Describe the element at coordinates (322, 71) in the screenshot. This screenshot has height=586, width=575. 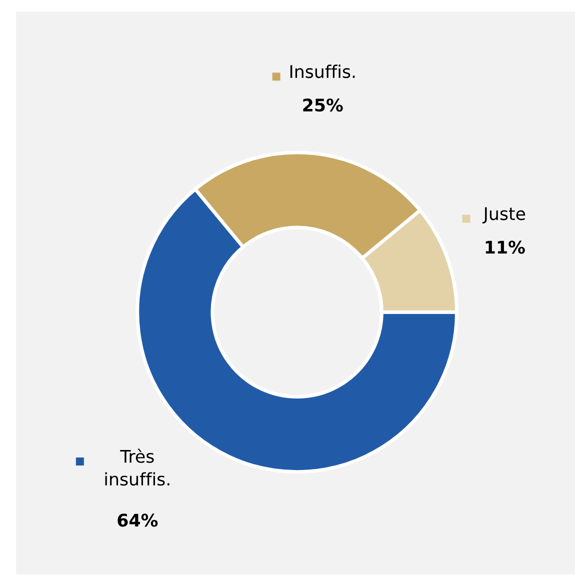
I see `legend-label: Insuffis.` at that location.